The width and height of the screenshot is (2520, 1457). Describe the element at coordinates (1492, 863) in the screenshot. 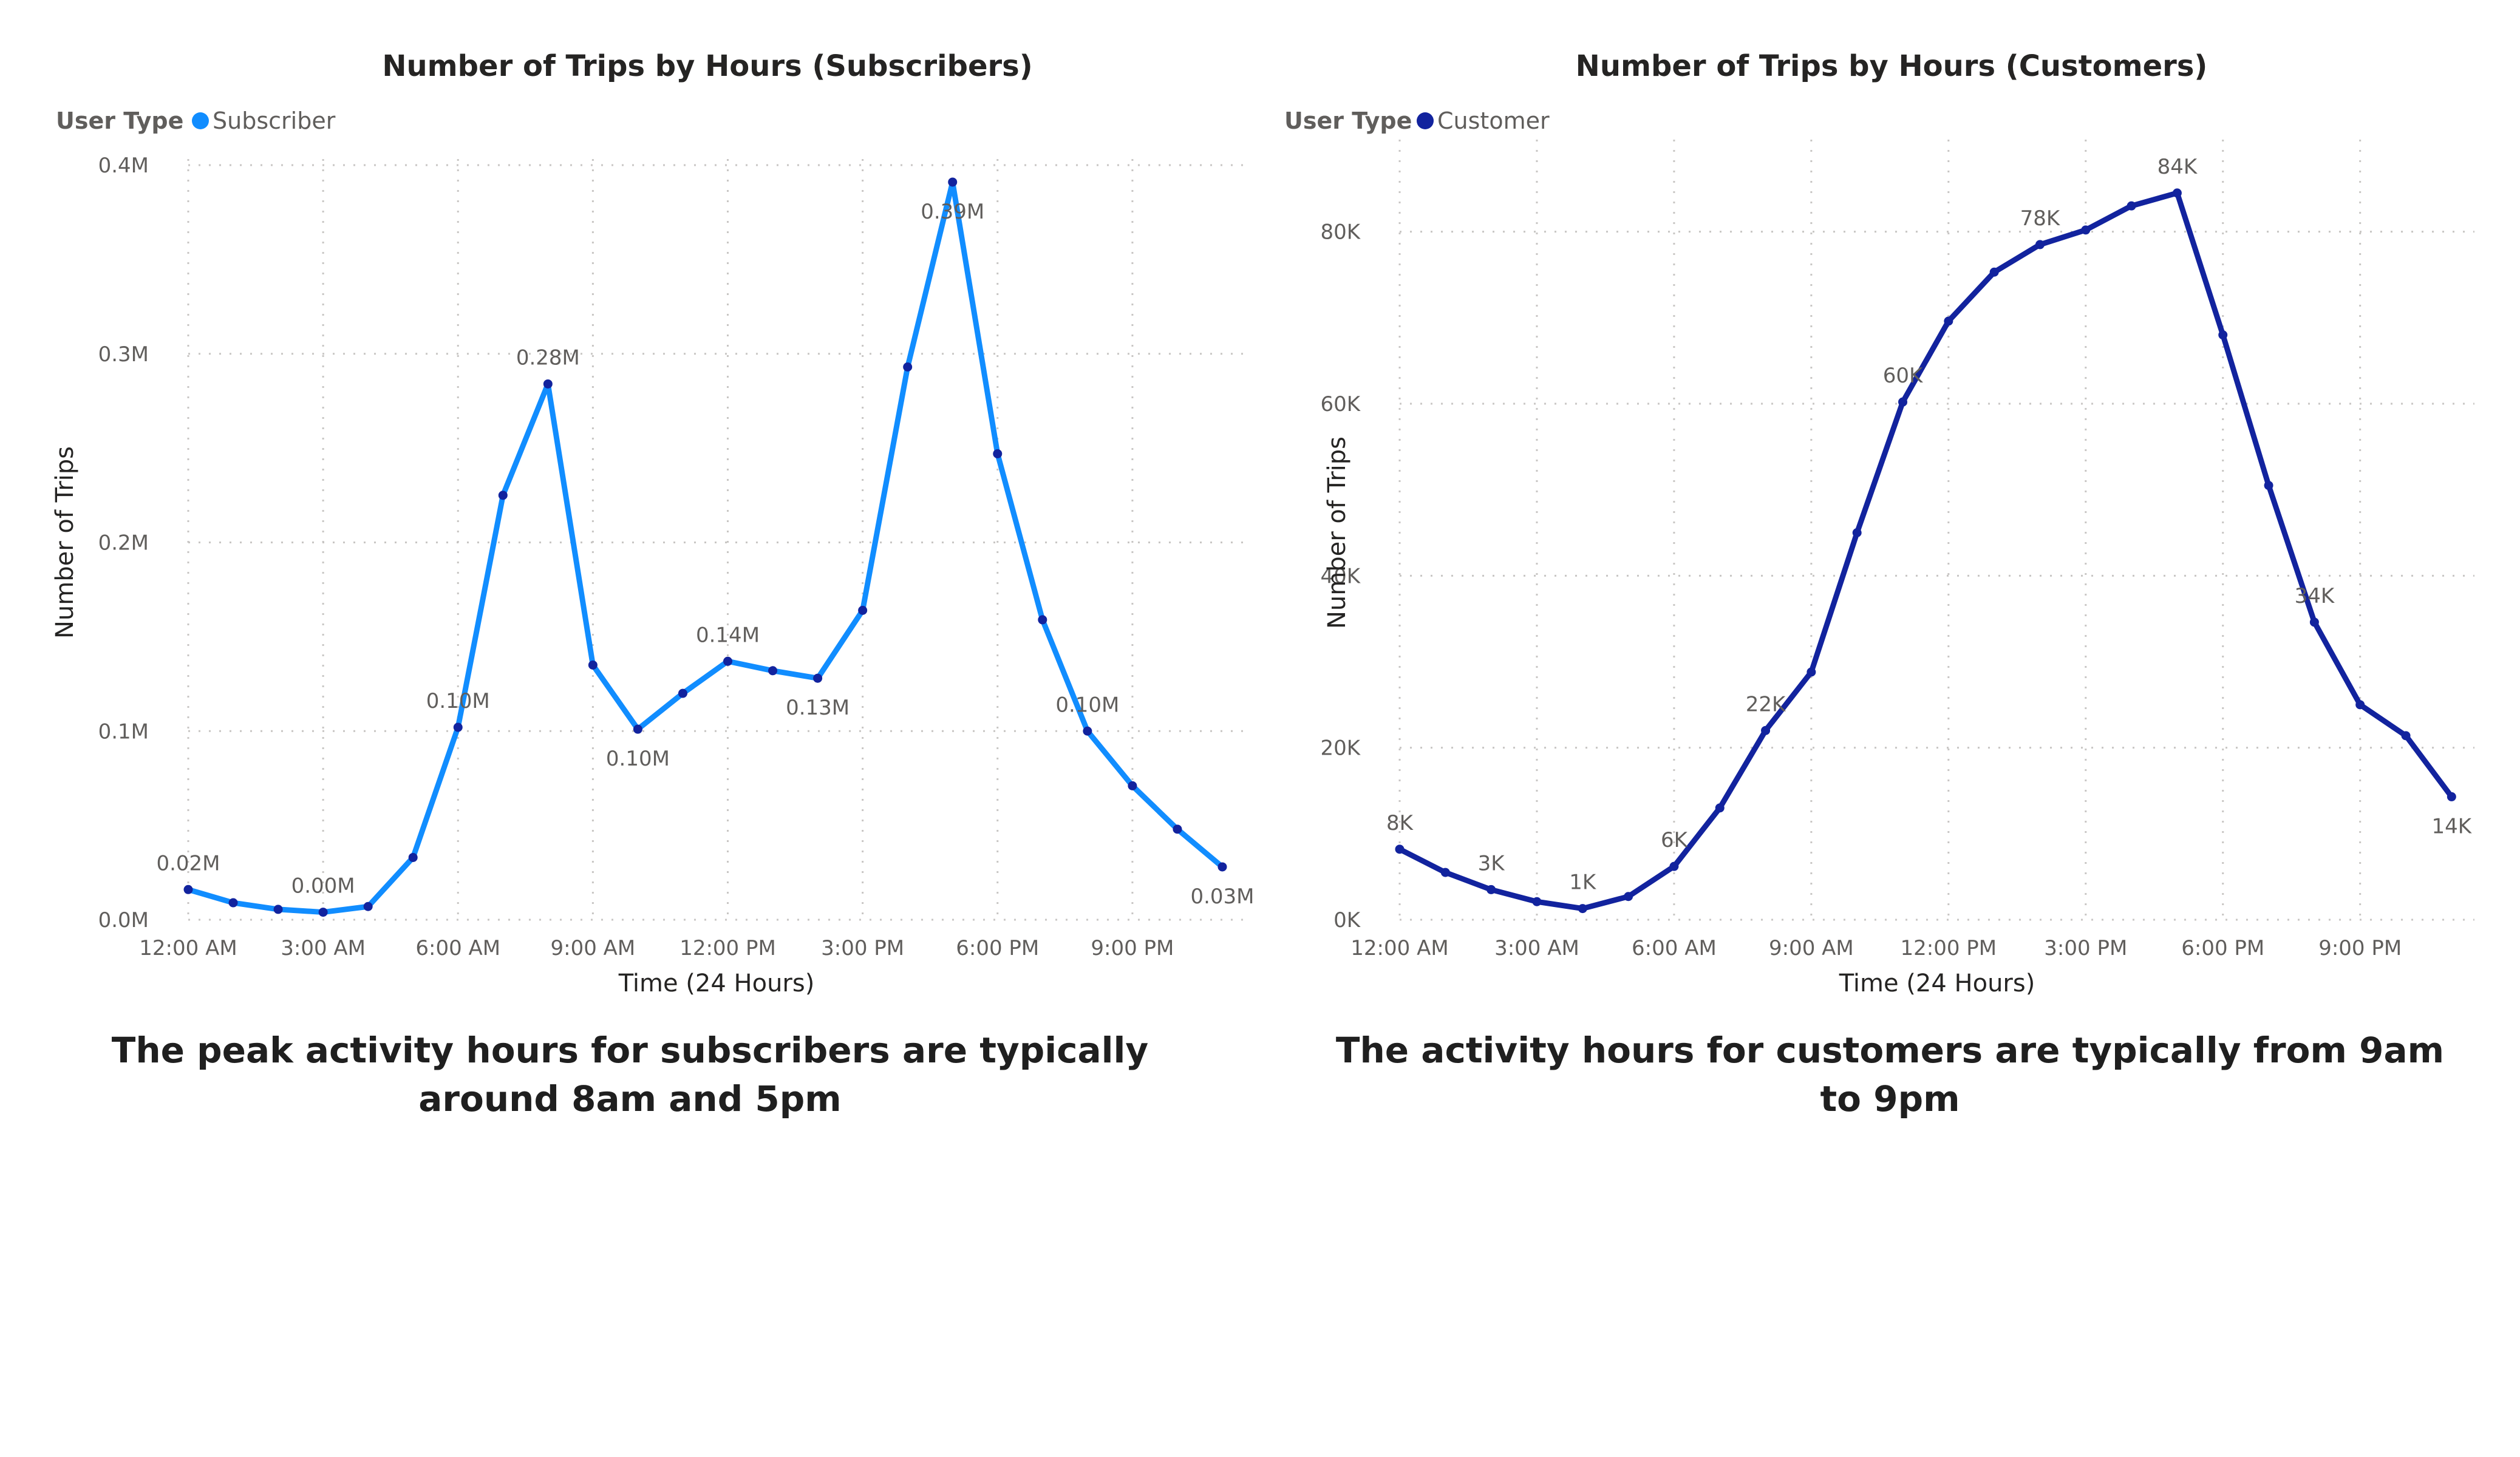

I see `data-label: 3K` at that location.